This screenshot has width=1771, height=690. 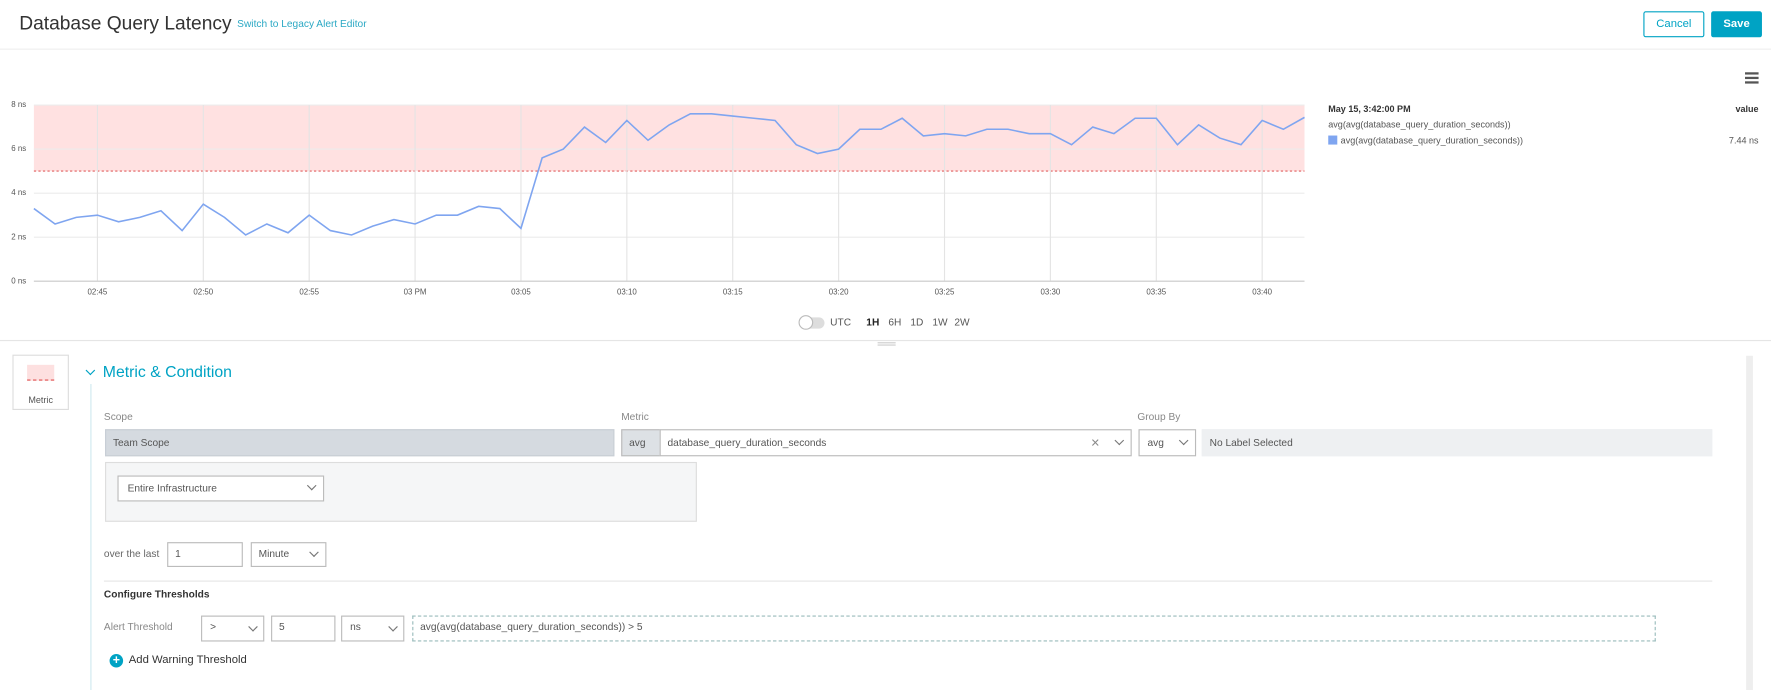 What do you see at coordinates (839, 292) in the screenshot?
I see `x-tick-label: 03:20` at bounding box center [839, 292].